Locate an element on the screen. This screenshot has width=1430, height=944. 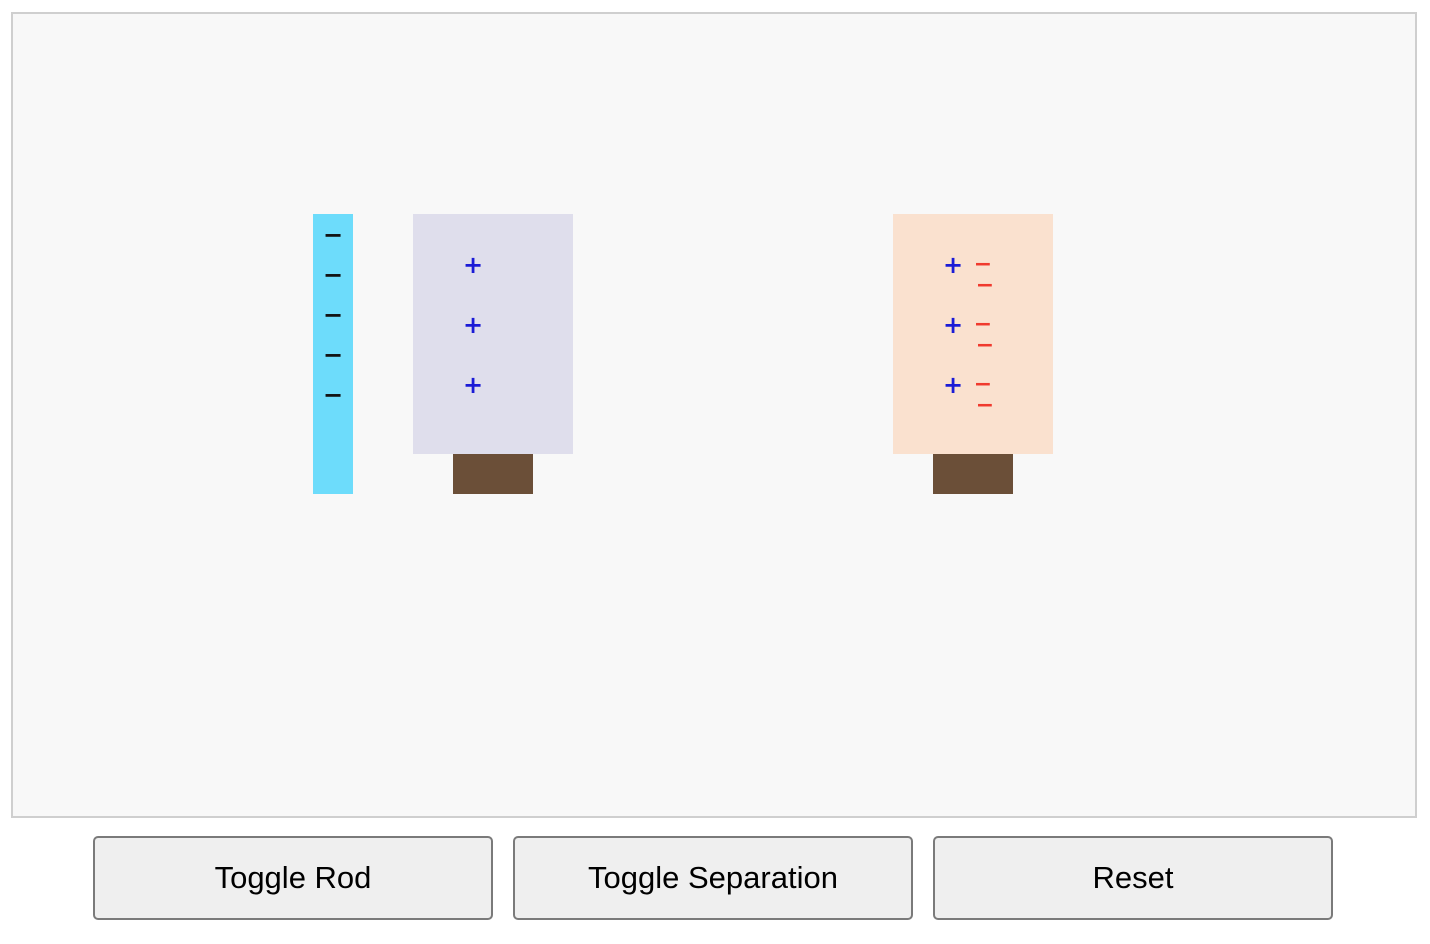
right-conductor: + − − + − − + − − is located at coordinates (973, 334).